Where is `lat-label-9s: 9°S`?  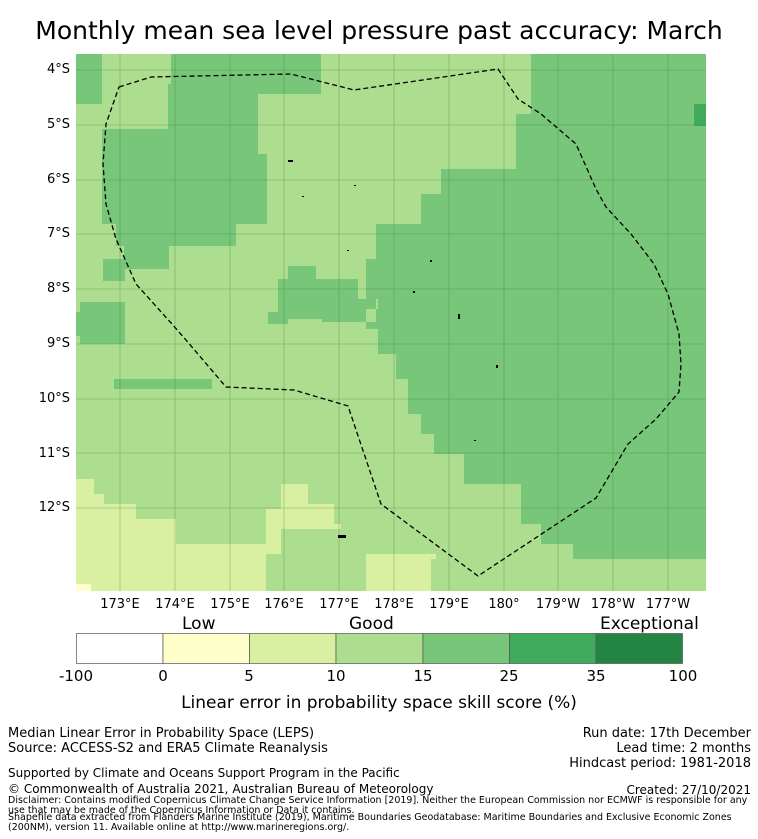
lat-label-9s: 9°S is located at coordinates (58, 343).